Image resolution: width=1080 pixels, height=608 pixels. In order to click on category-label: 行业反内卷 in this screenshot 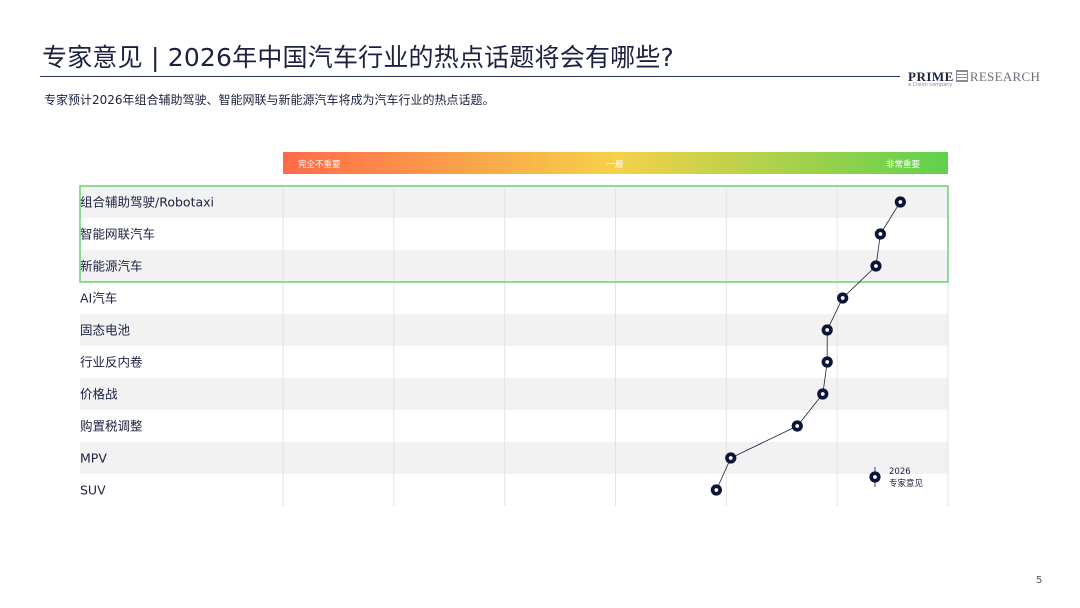, I will do `click(111, 362)`.